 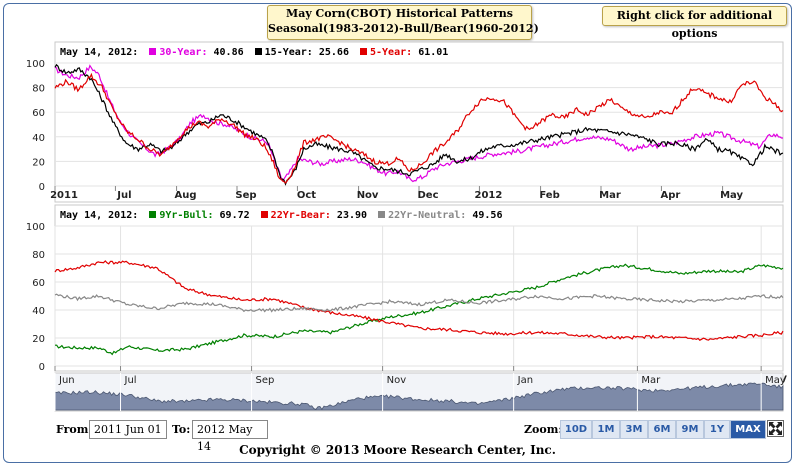 What do you see at coordinates (234, 215) in the screenshot?
I see `legend-bull-value: 69.72` at bounding box center [234, 215].